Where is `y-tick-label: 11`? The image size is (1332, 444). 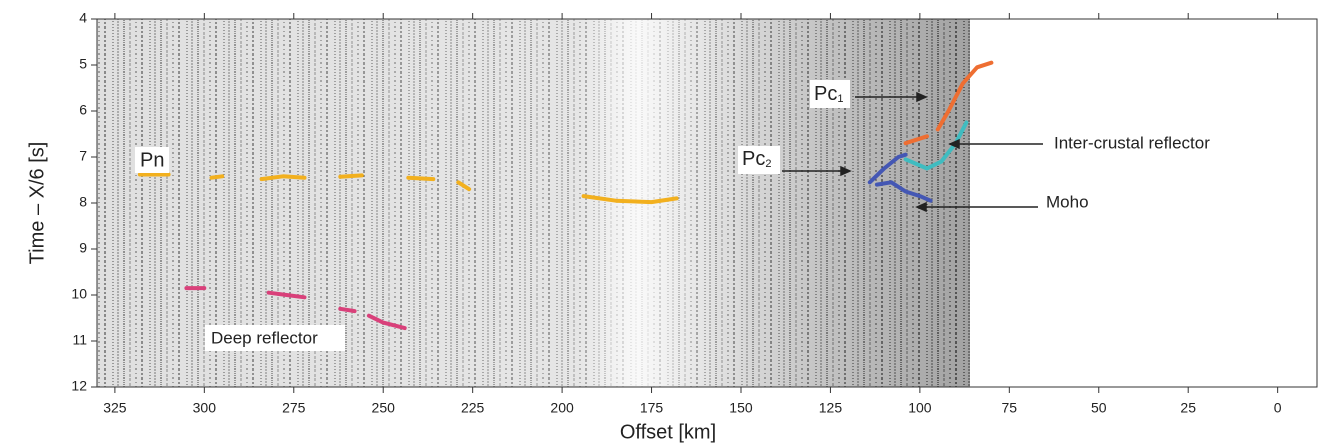
y-tick-label: 11 is located at coordinates (79, 340).